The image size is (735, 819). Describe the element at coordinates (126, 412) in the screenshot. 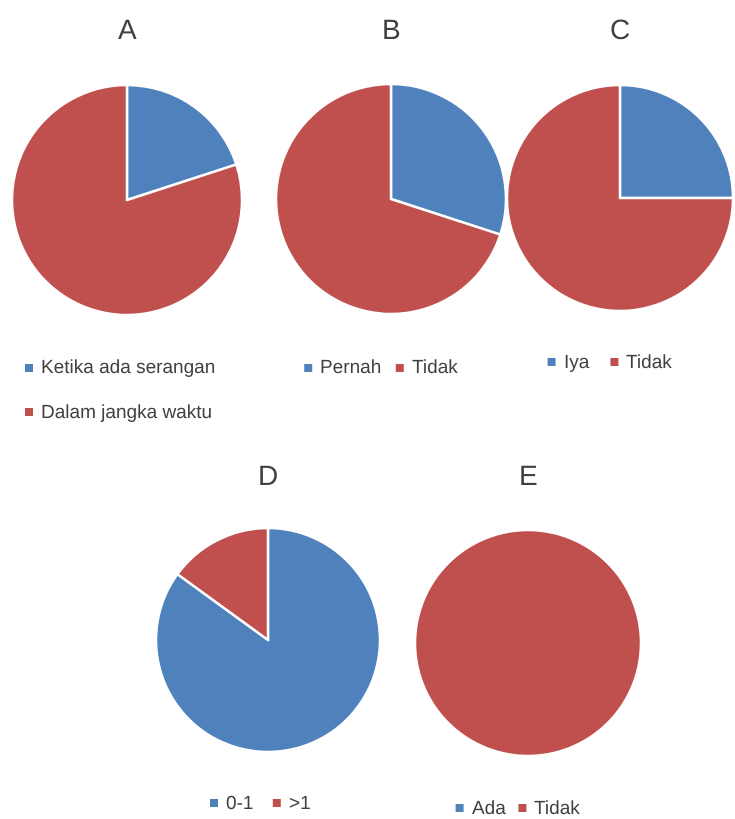

I see `legend-label: Dalam jangka waktu` at that location.